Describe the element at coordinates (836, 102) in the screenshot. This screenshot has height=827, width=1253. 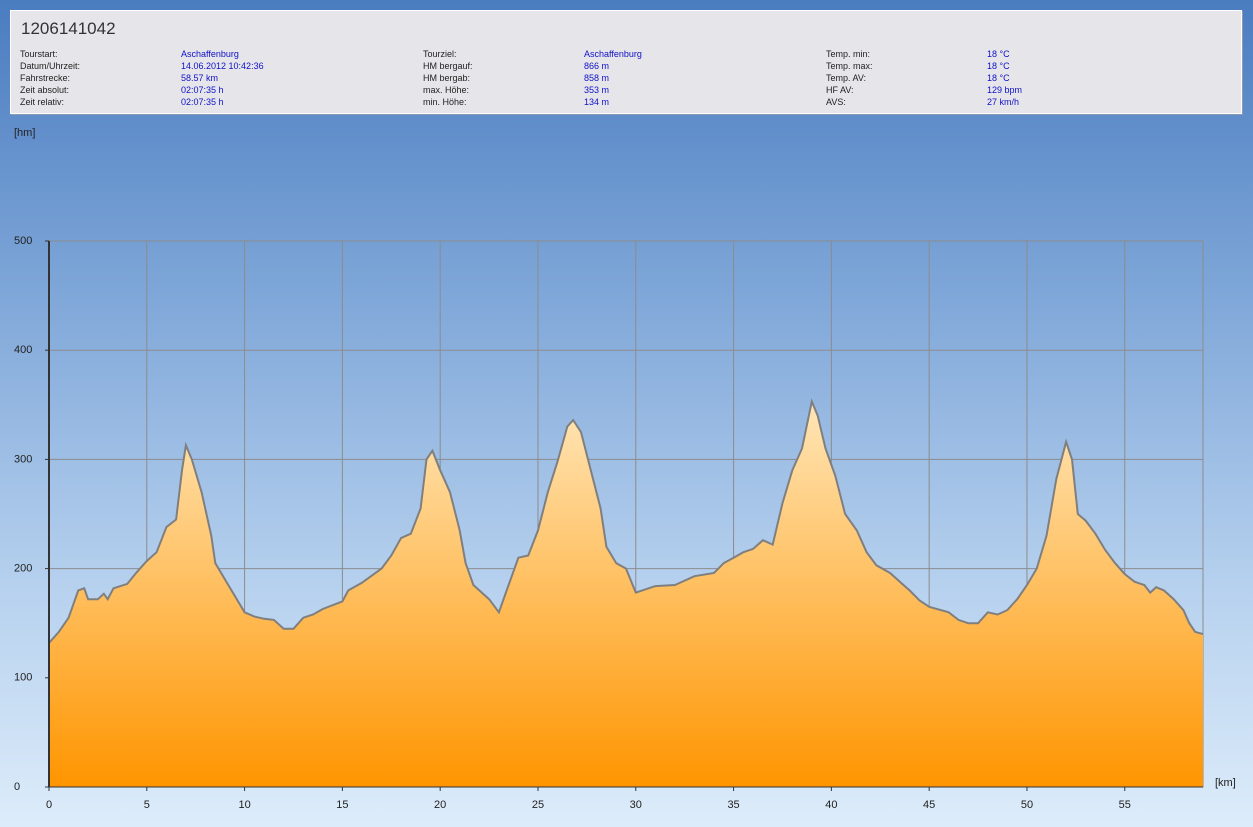
I see `stat-label: AVS:` at that location.